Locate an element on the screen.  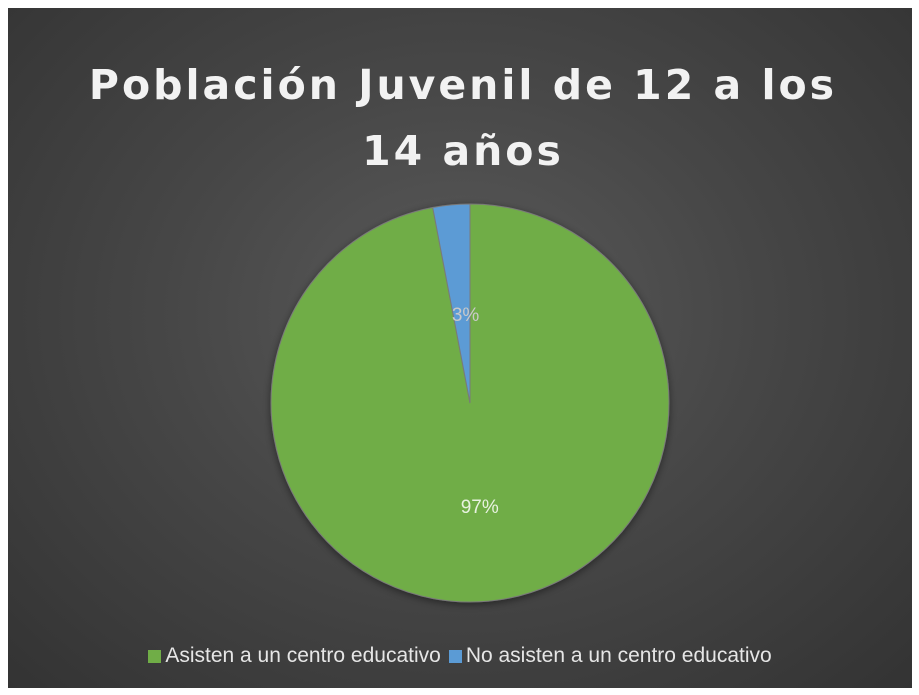
legend-swatch-no-asisten is located at coordinates (455, 656).